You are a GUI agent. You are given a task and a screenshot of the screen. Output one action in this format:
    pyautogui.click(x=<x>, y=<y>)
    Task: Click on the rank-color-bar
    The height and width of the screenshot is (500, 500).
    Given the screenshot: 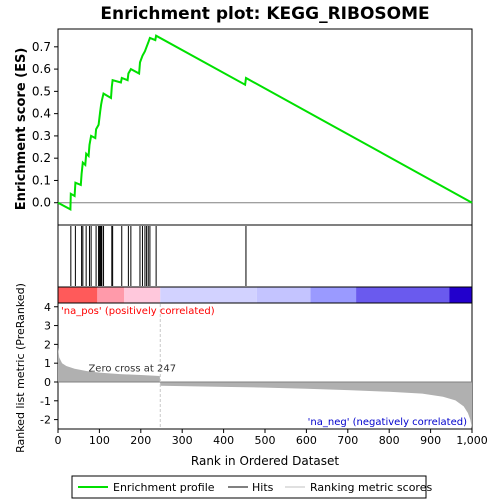 What is the action you would take?
    pyautogui.click(x=265, y=295)
    